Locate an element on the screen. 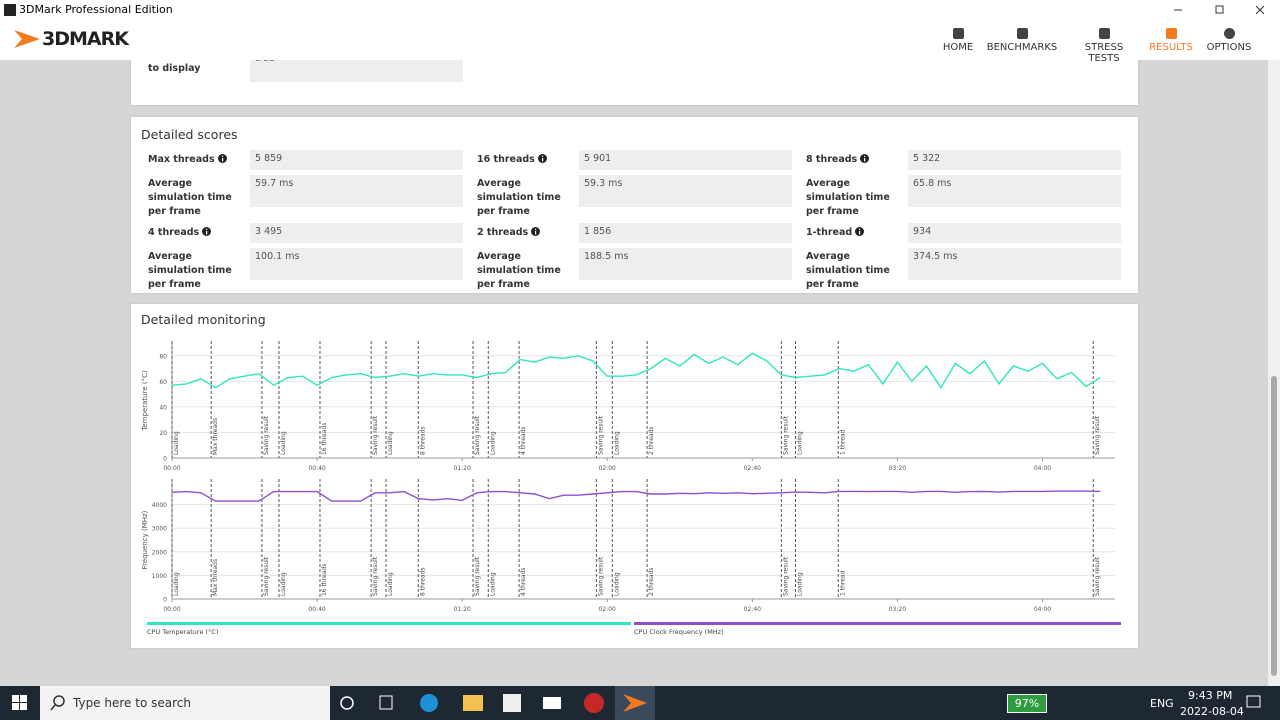 The height and width of the screenshot is (720, 1280). nav-label: OPTIONS is located at coordinates (1229, 47).